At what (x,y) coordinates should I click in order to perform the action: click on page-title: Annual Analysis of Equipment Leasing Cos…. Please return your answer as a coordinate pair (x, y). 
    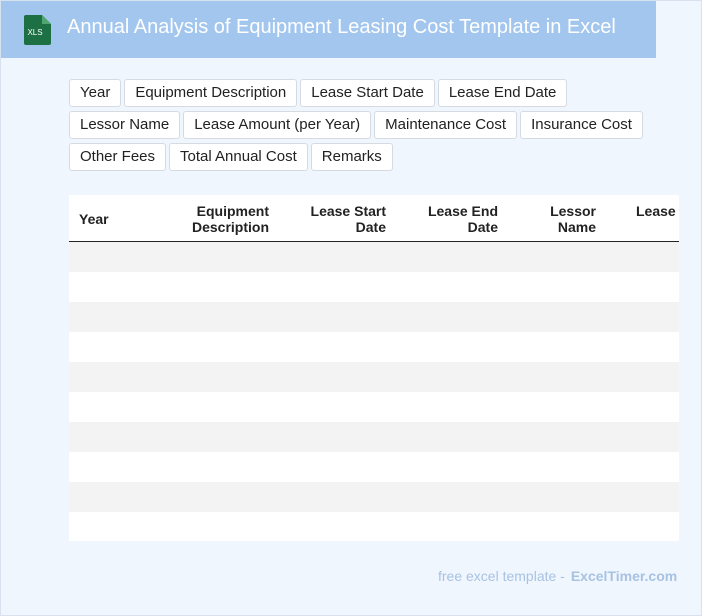
    Looking at the image, I should click on (341, 27).